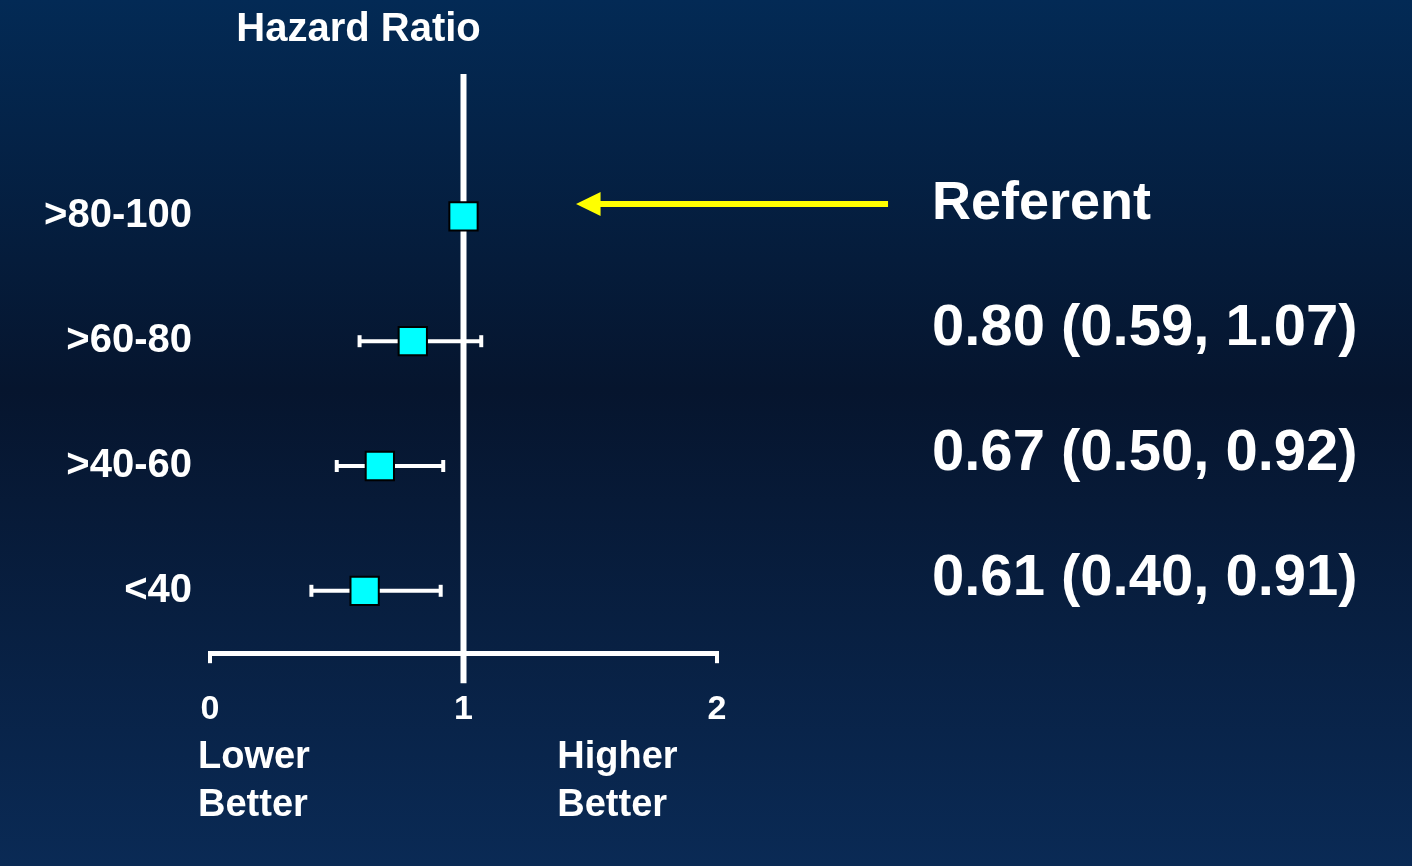 The image size is (1412, 866). What do you see at coordinates (1145, 449) in the screenshot?
I see `text: 0.67 (0.50, 0.92)` at bounding box center [1145, 449].